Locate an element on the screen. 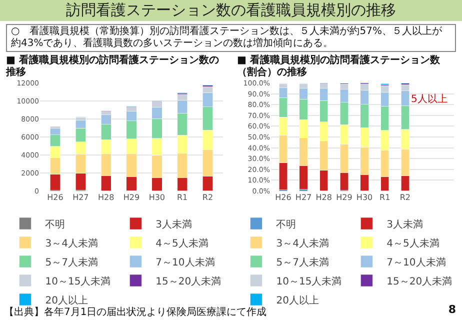  text: ○ 看護職員規模（常勤換算）別の訪問看護ステーション数は、５人未満が約57%、５人以上が約43%であり、看護職員数の多いステーションの数は増加傾向にある。 is located at coordinates (231, 38).